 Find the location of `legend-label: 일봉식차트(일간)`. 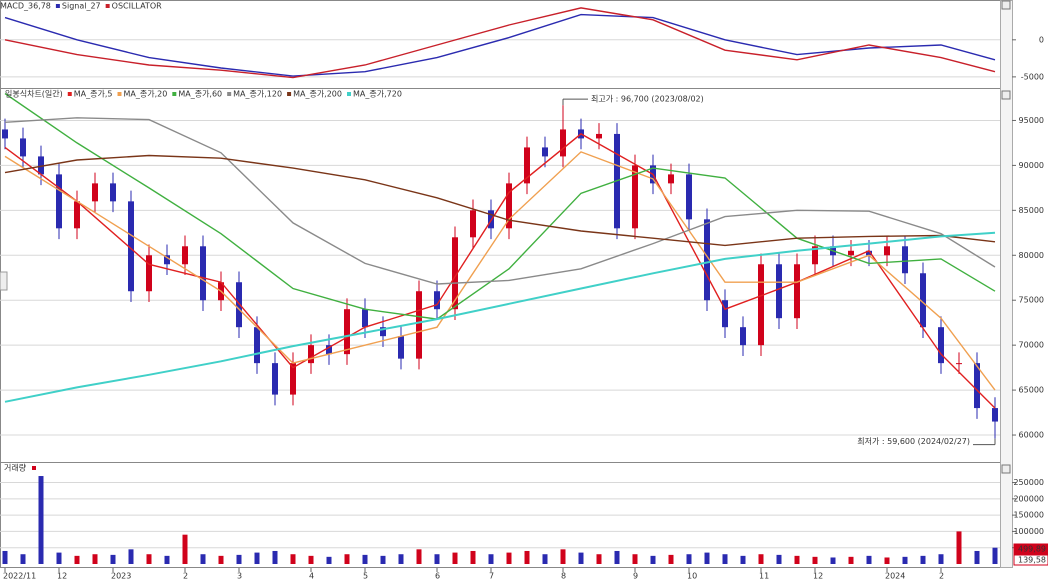

legend-label: 일봉식차트(일간) is located at coordinates (34, 94).